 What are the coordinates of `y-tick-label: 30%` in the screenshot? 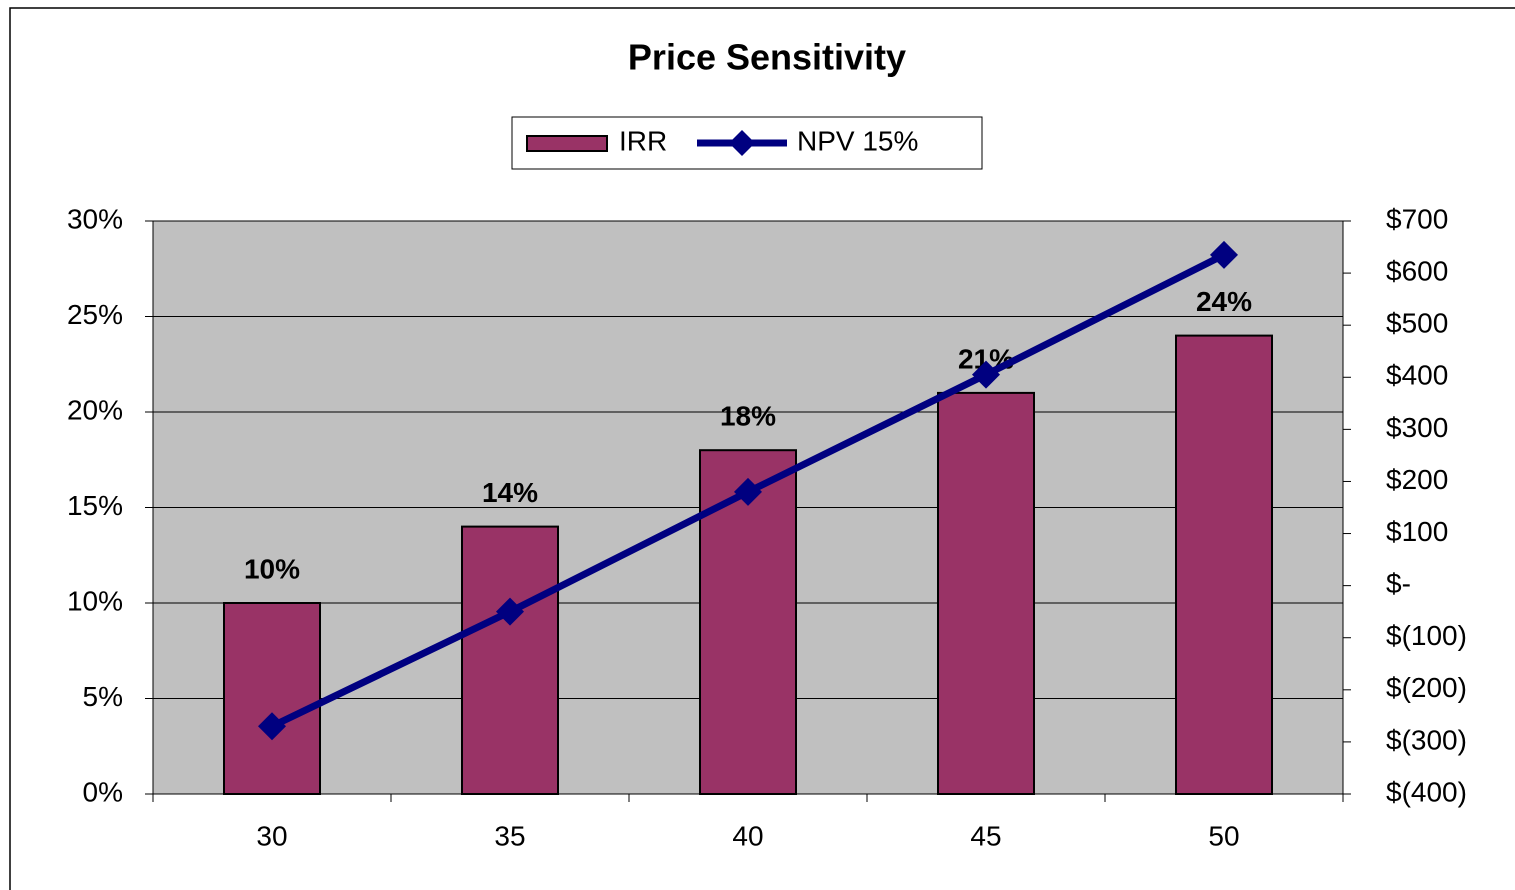 It's located at (95, 218).